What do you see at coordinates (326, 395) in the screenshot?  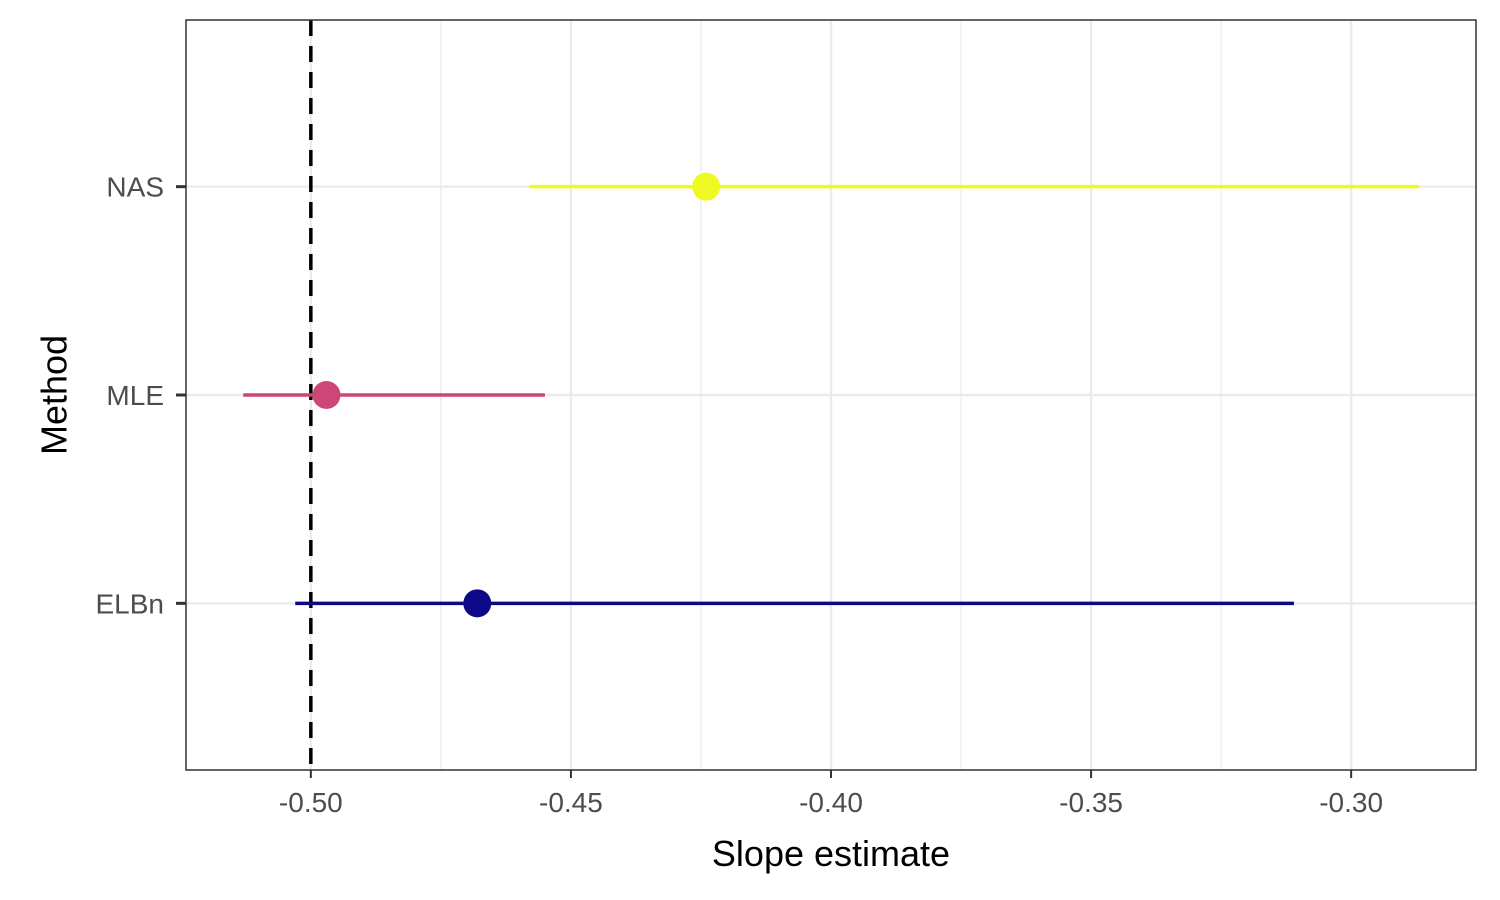 I see `point-mle` at bounding box center [326, 395].